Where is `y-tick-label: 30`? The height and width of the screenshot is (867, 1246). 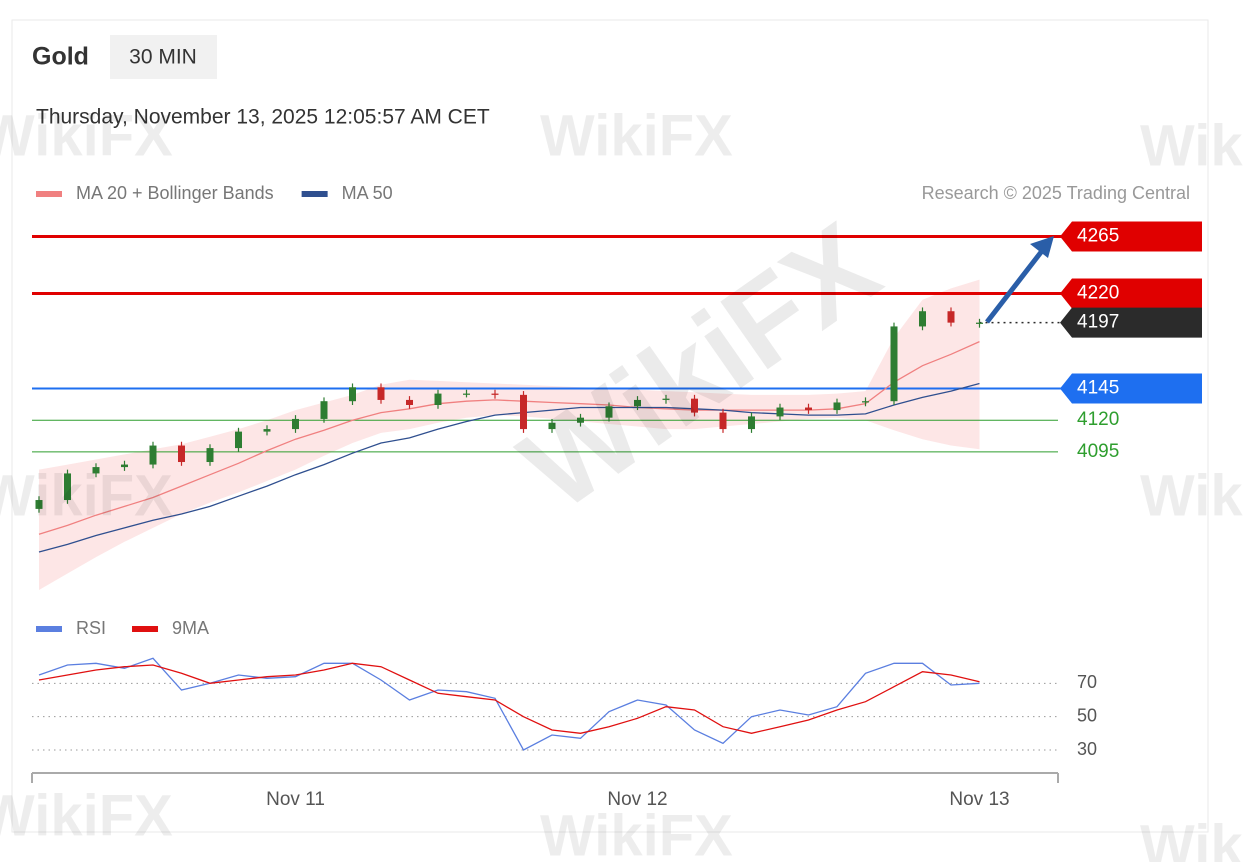
y-tick-label: 30 is located at coordinates (1087, 749).